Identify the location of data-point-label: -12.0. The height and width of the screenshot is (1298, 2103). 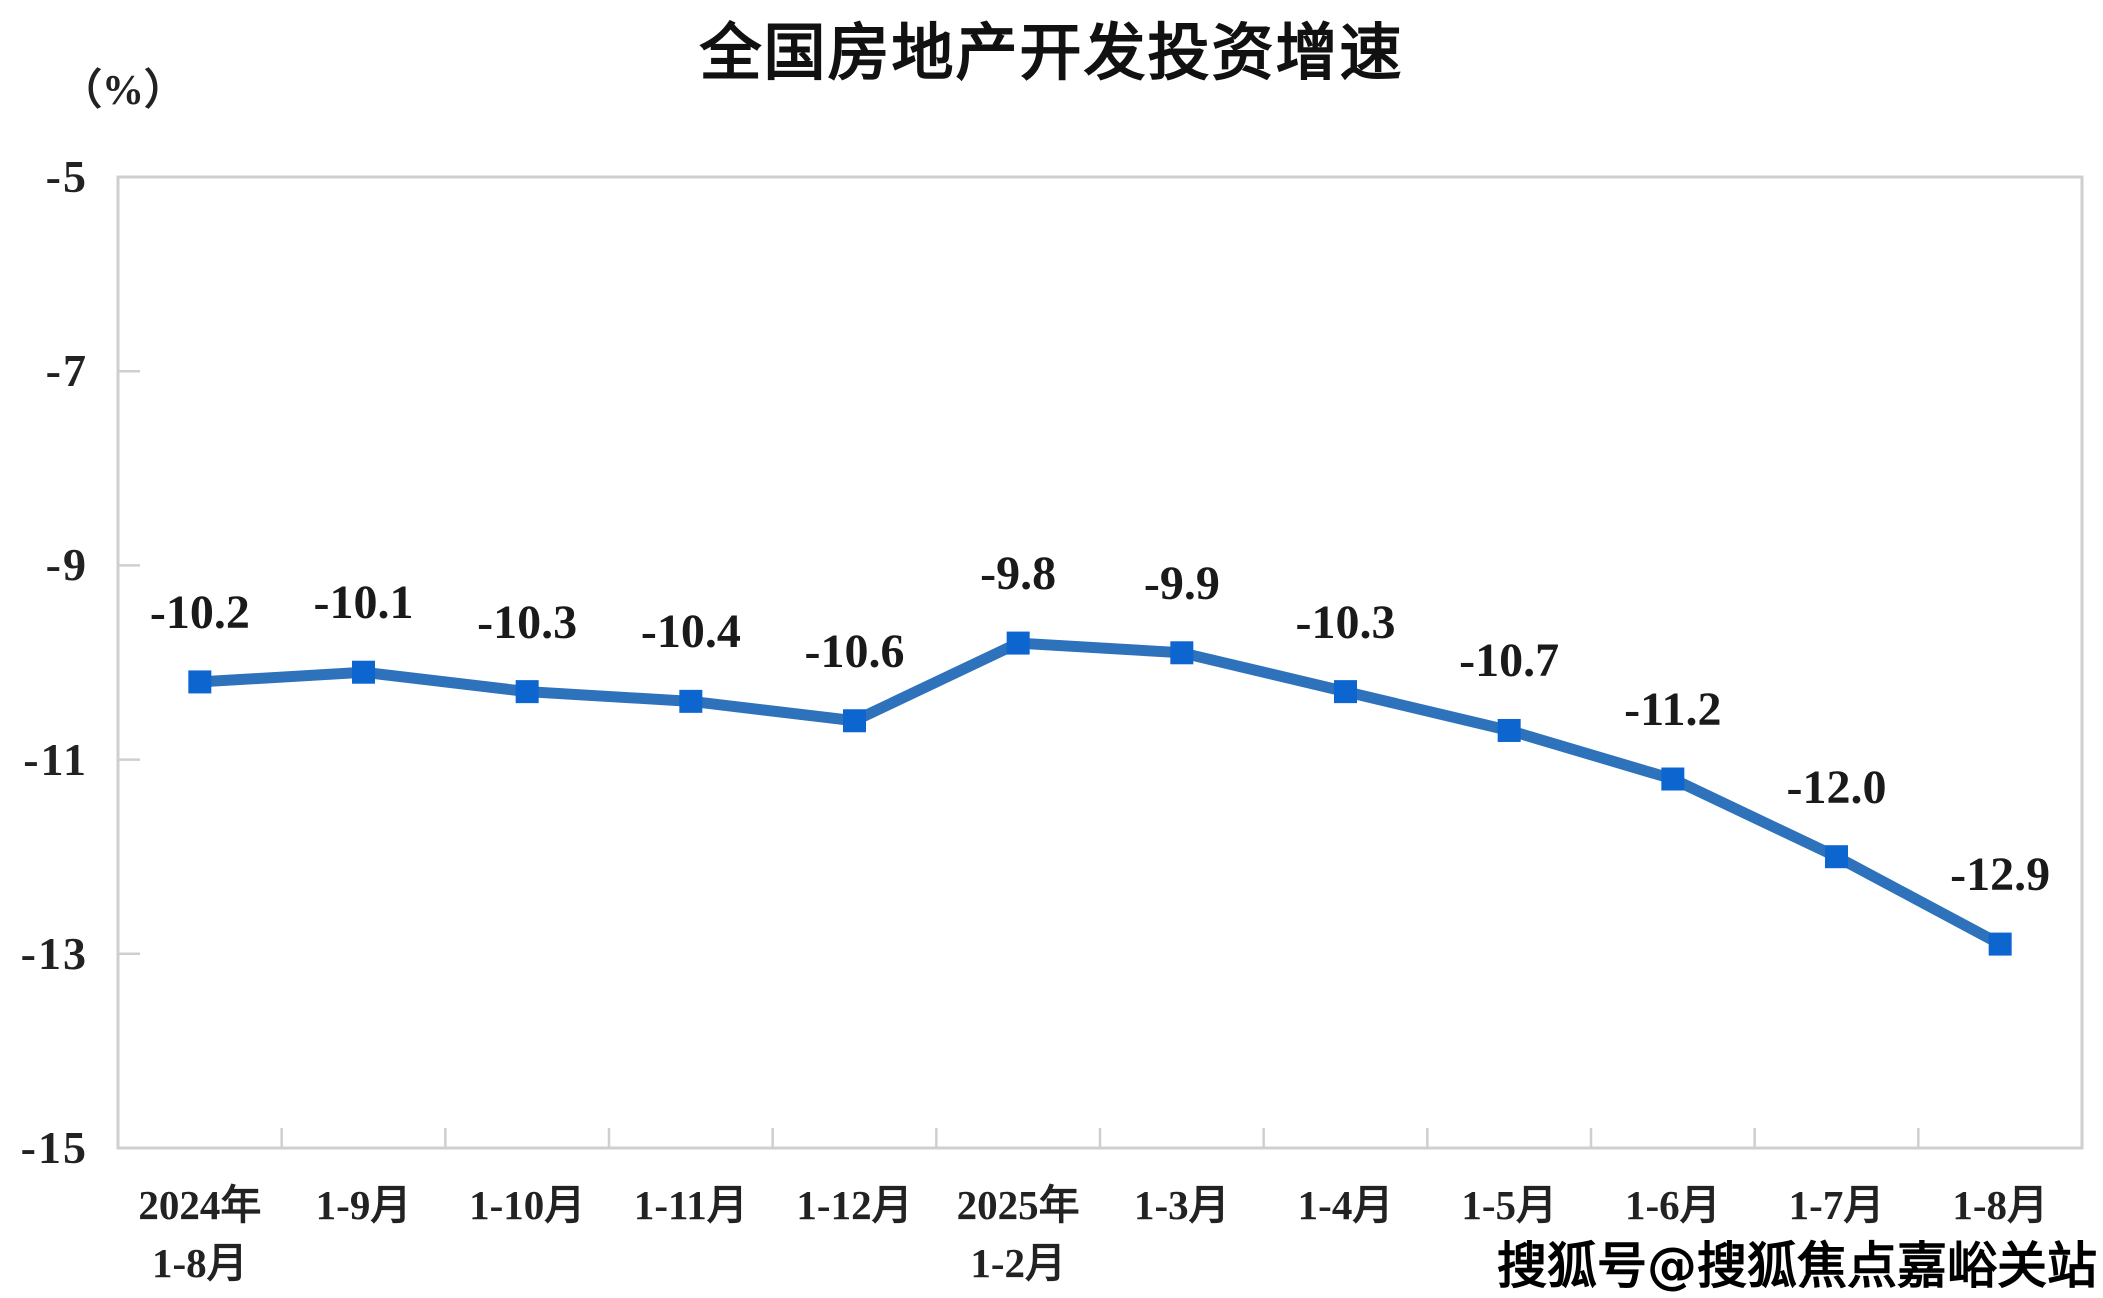
(1836, 787).